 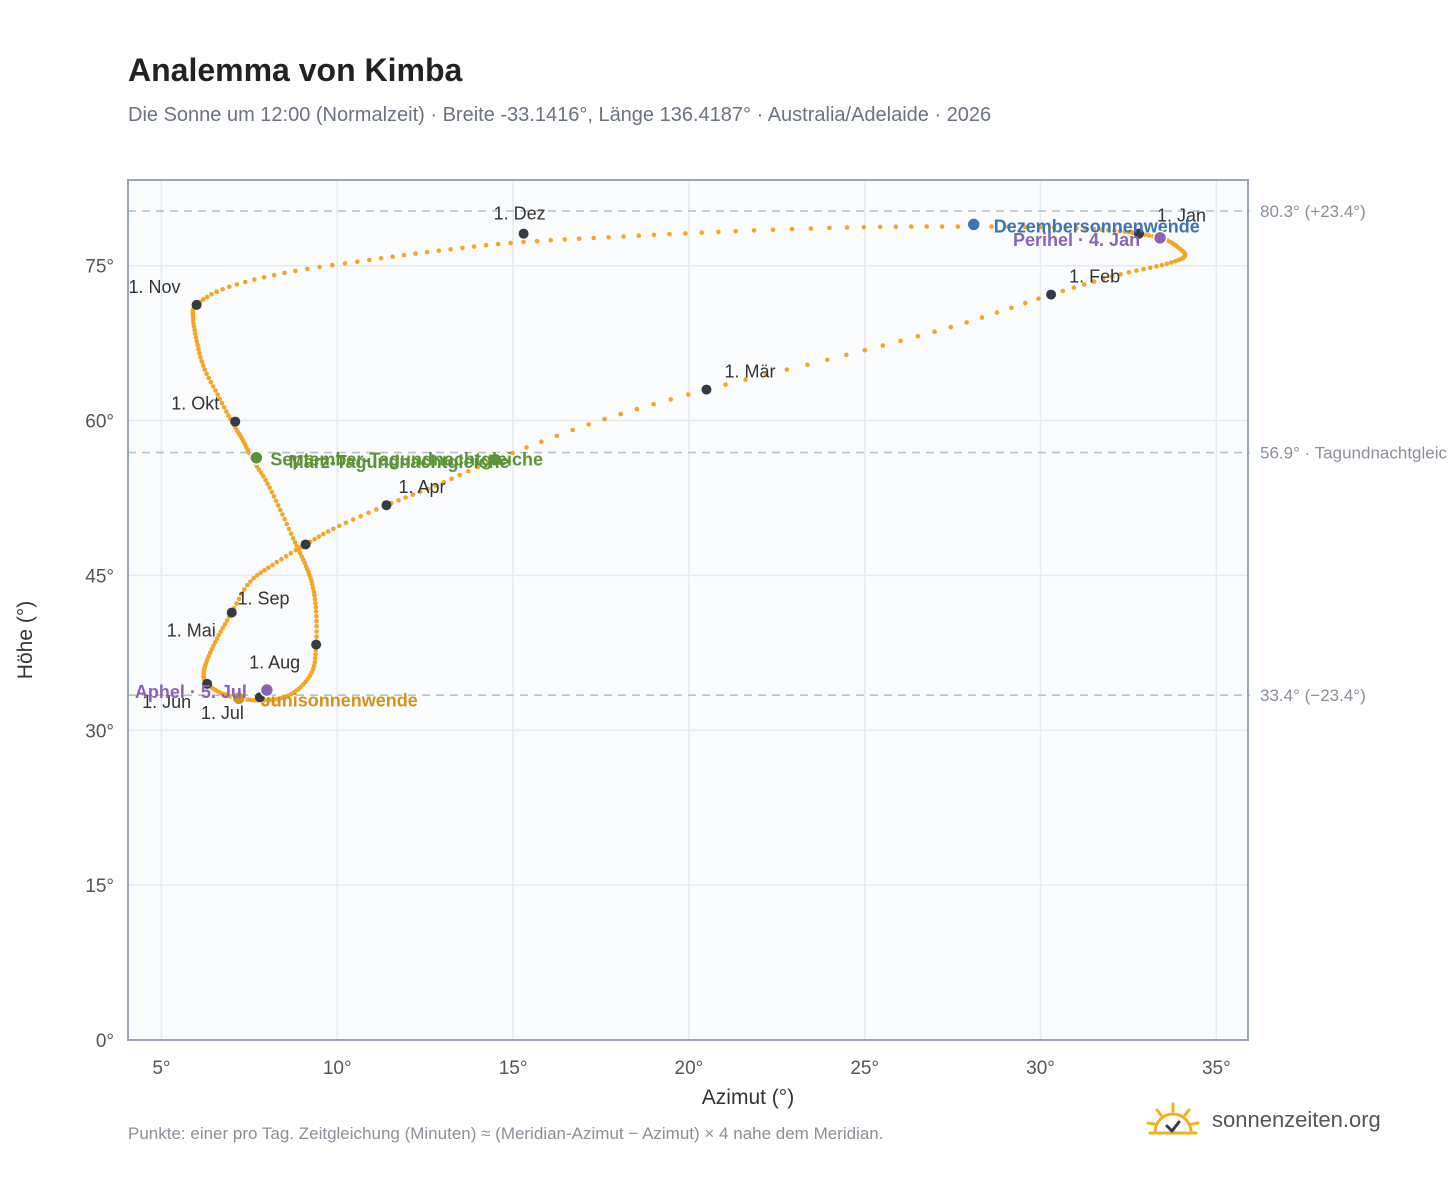 What do you see at coordinates (99, 422) in the screenshot?
I see `y-tick-label: 60°` at bounding box center [99, 422].